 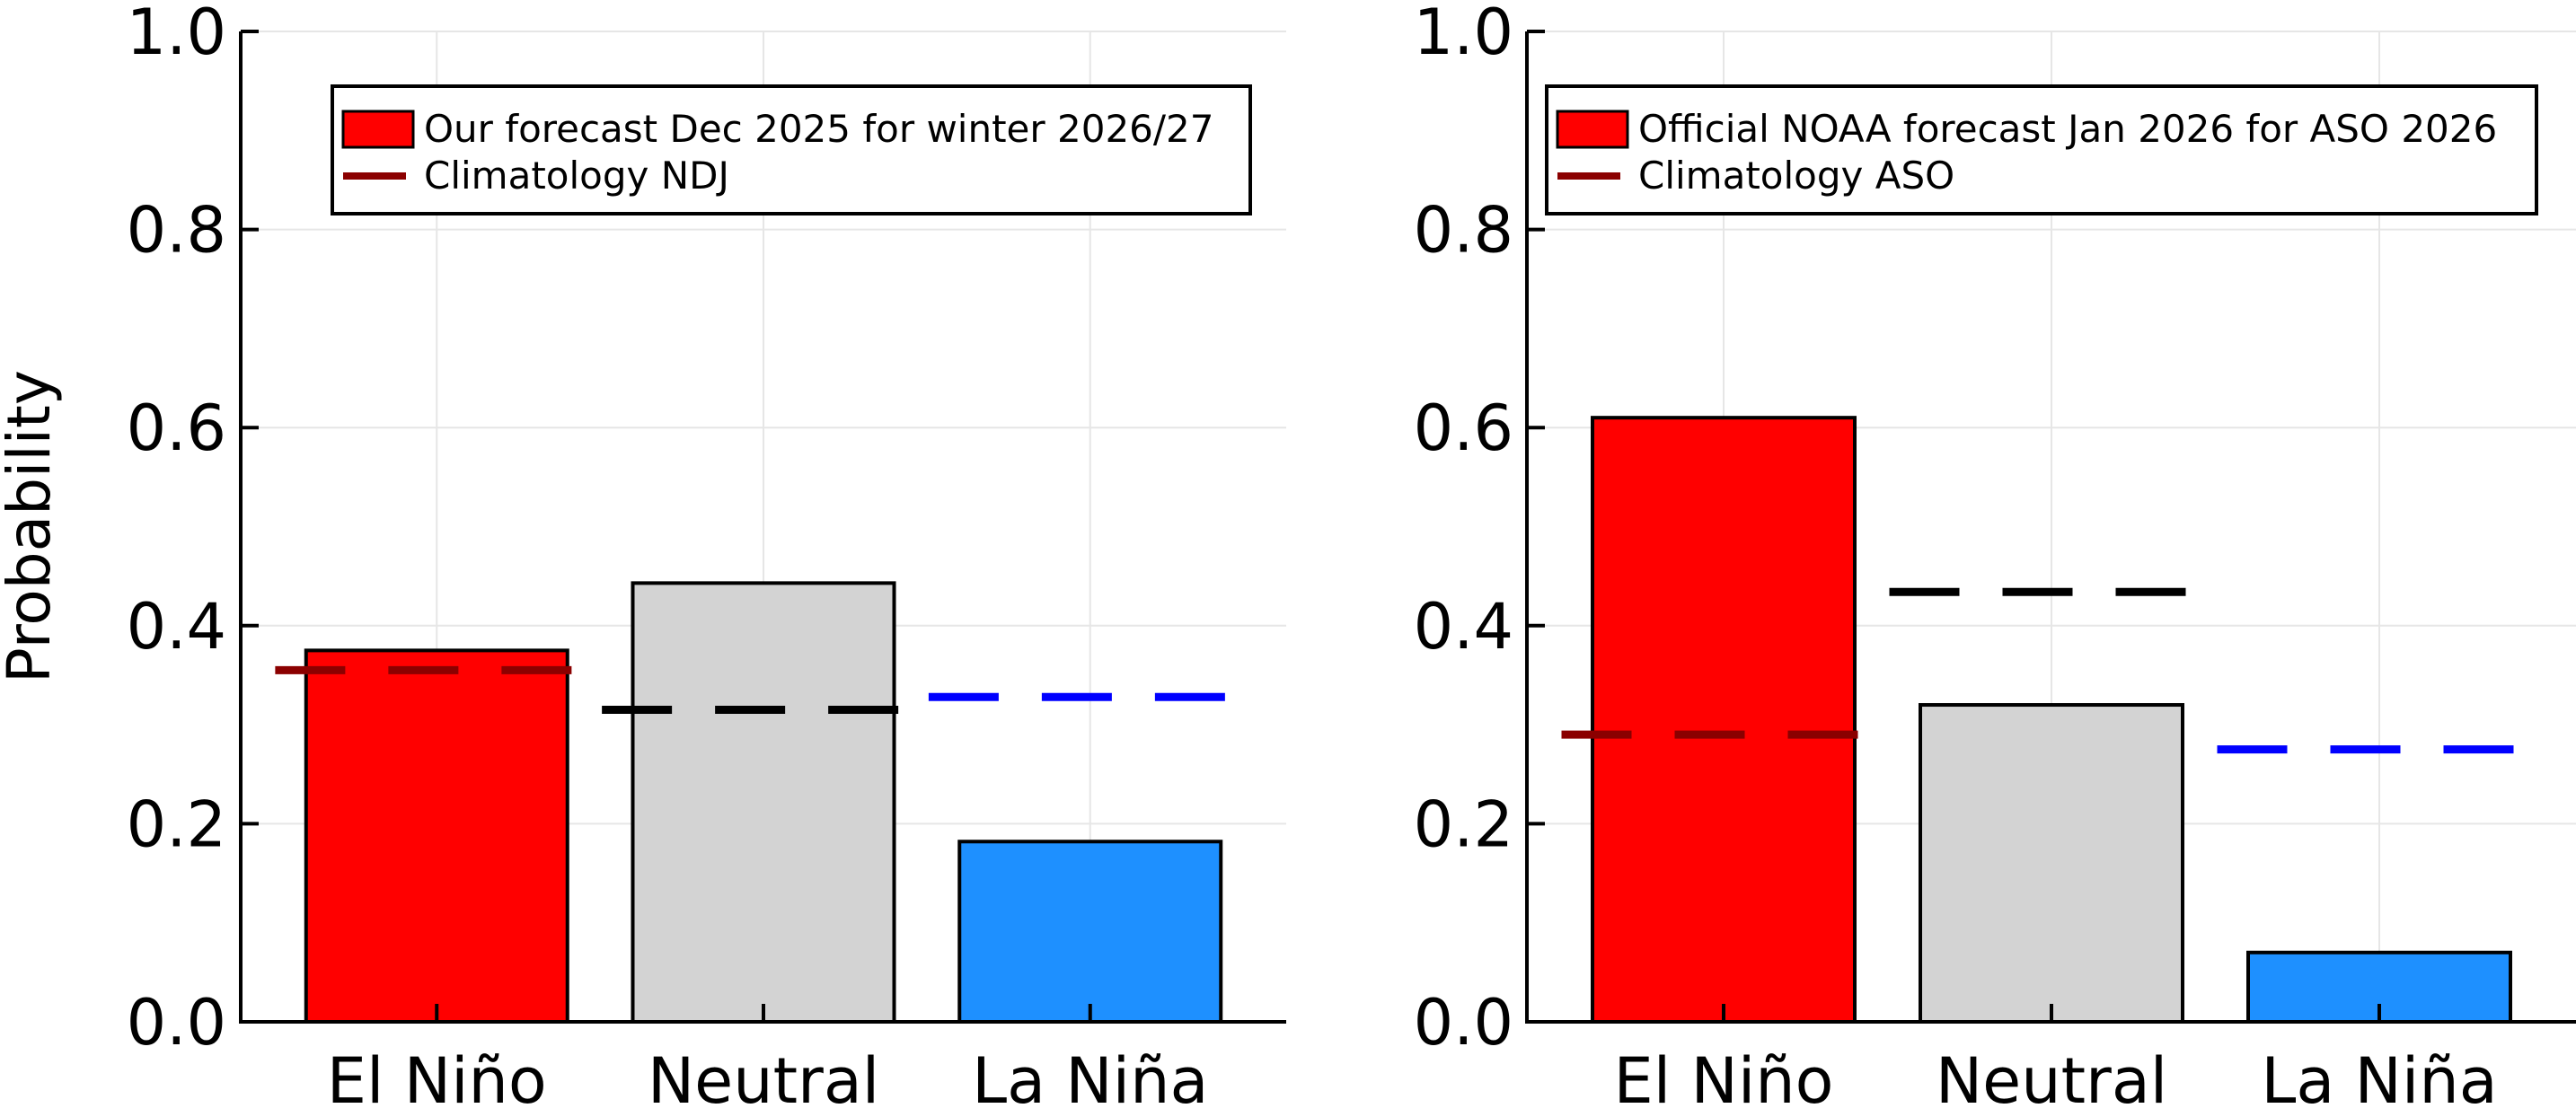 I want to click on bar-la-ni-a, so click(x=1090, y=932).